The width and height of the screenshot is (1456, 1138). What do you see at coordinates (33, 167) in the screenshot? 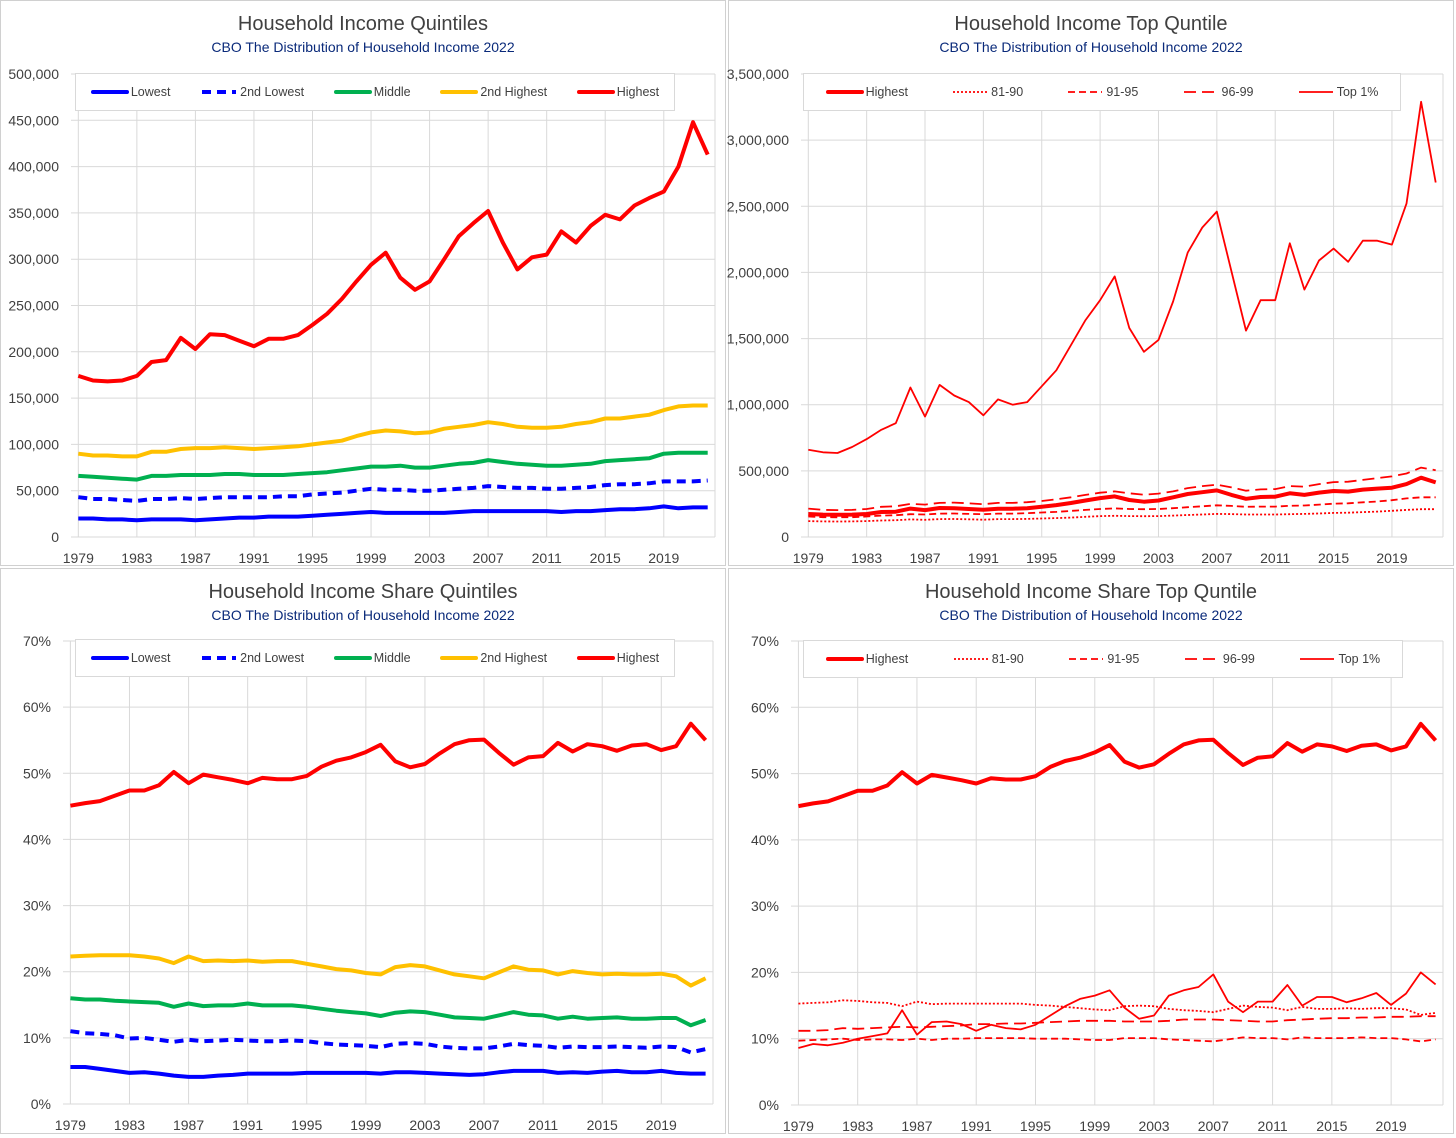
I see `y-tick-label: 400,000` at bounding box center [33, 167].